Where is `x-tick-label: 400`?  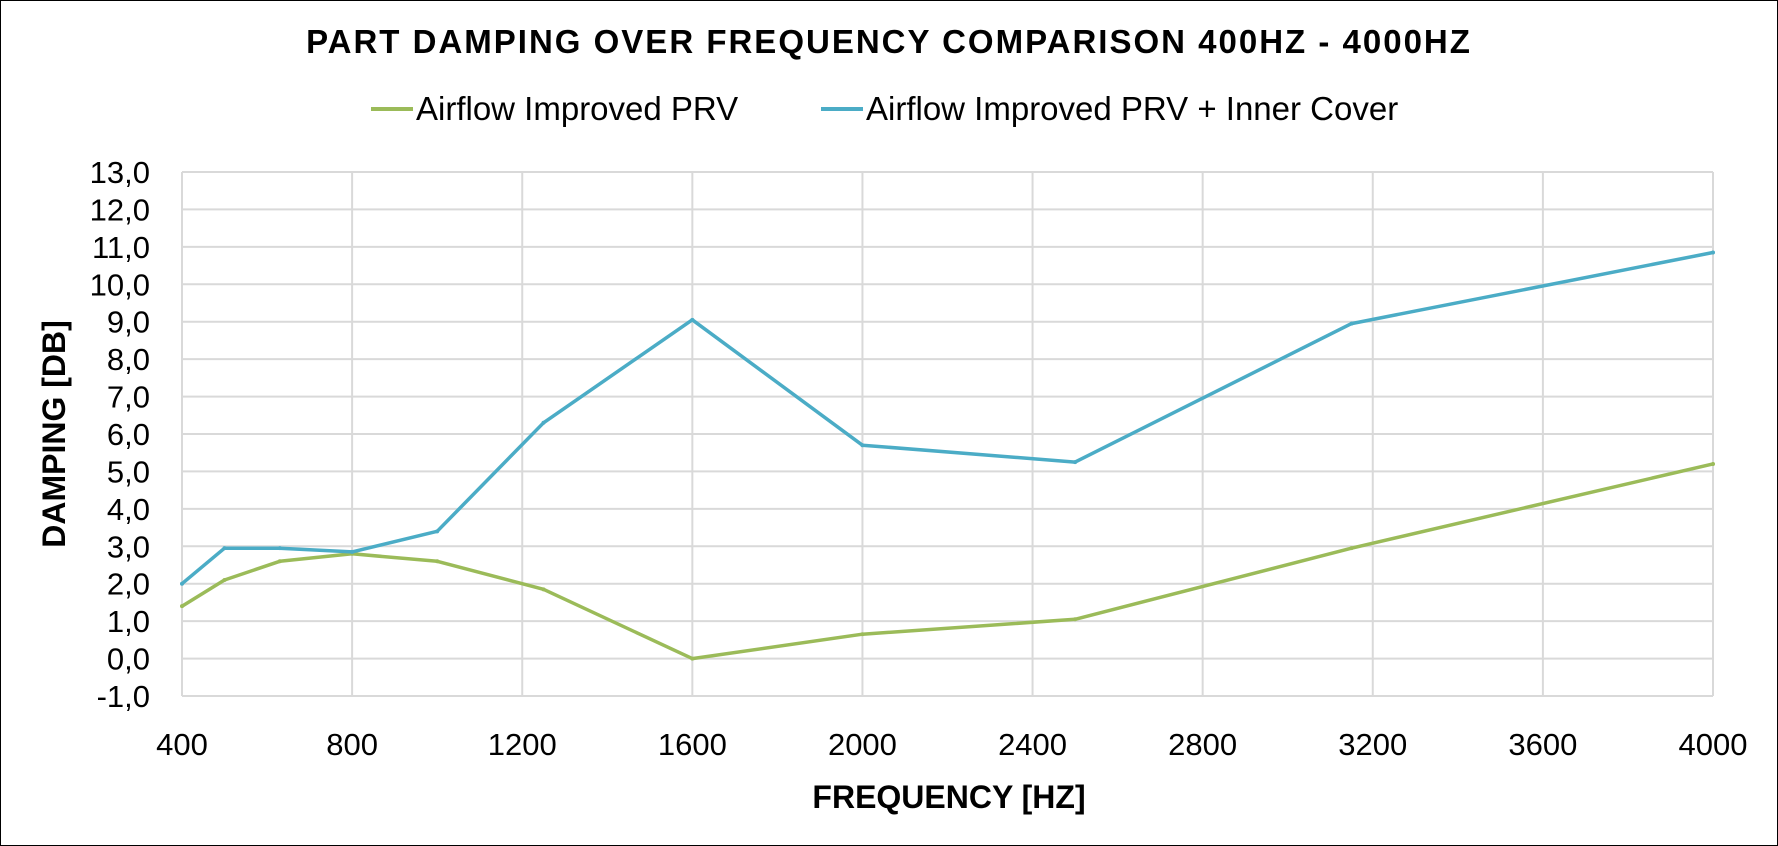
x-tick-label: 400 is located at coordinates (182, 744).